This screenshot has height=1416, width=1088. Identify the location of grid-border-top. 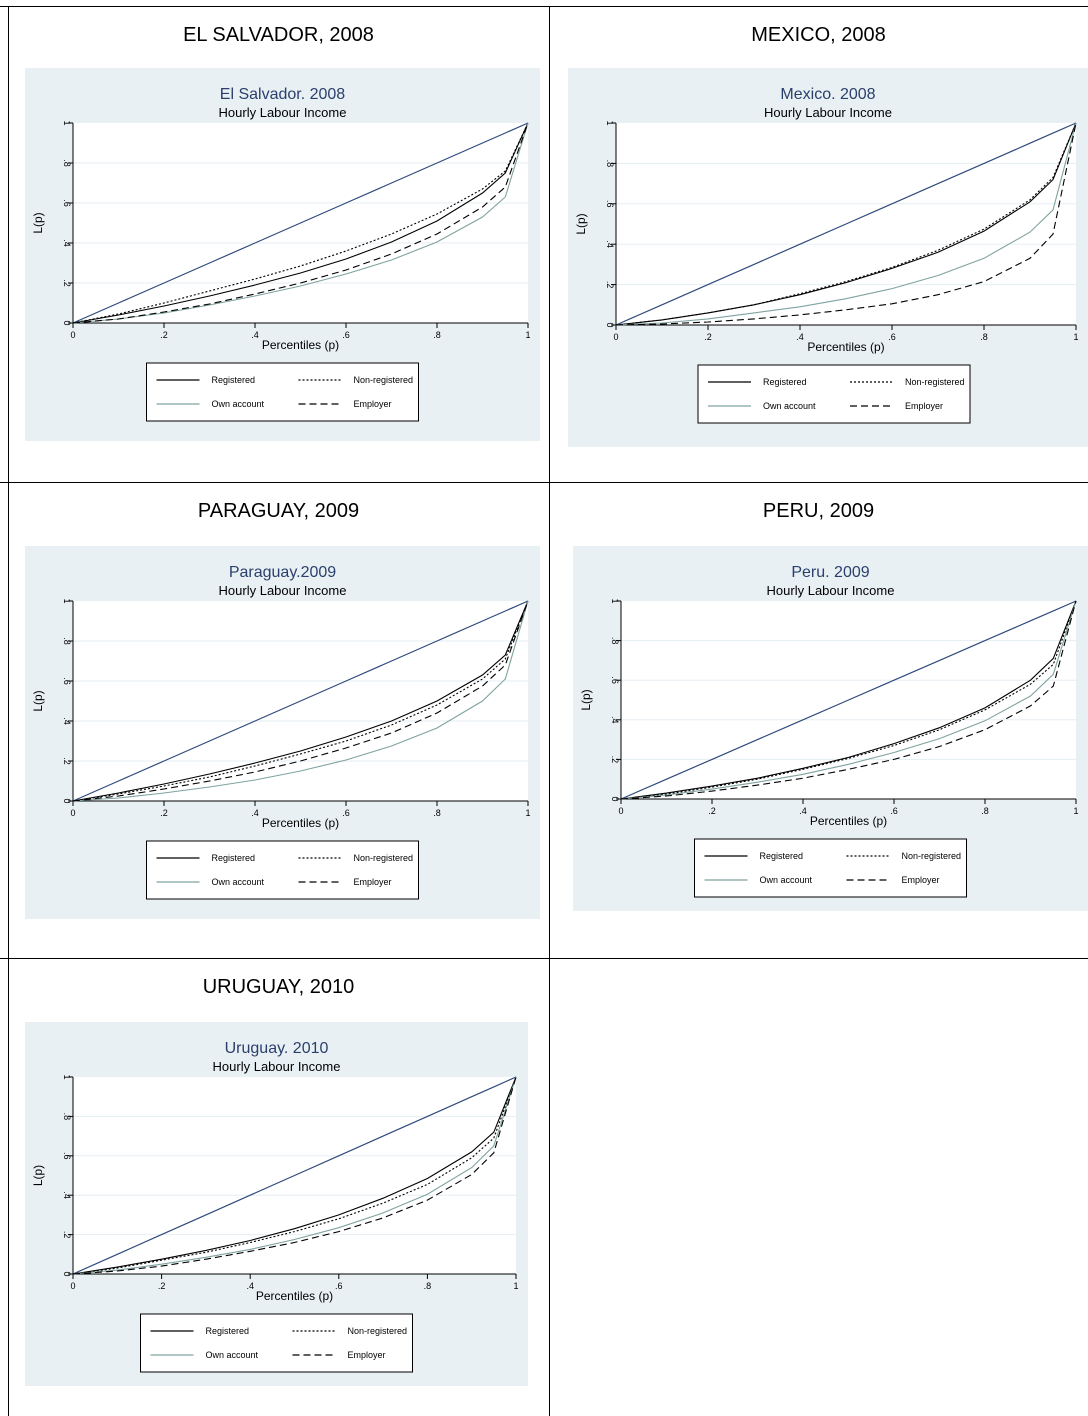
(544, 6).